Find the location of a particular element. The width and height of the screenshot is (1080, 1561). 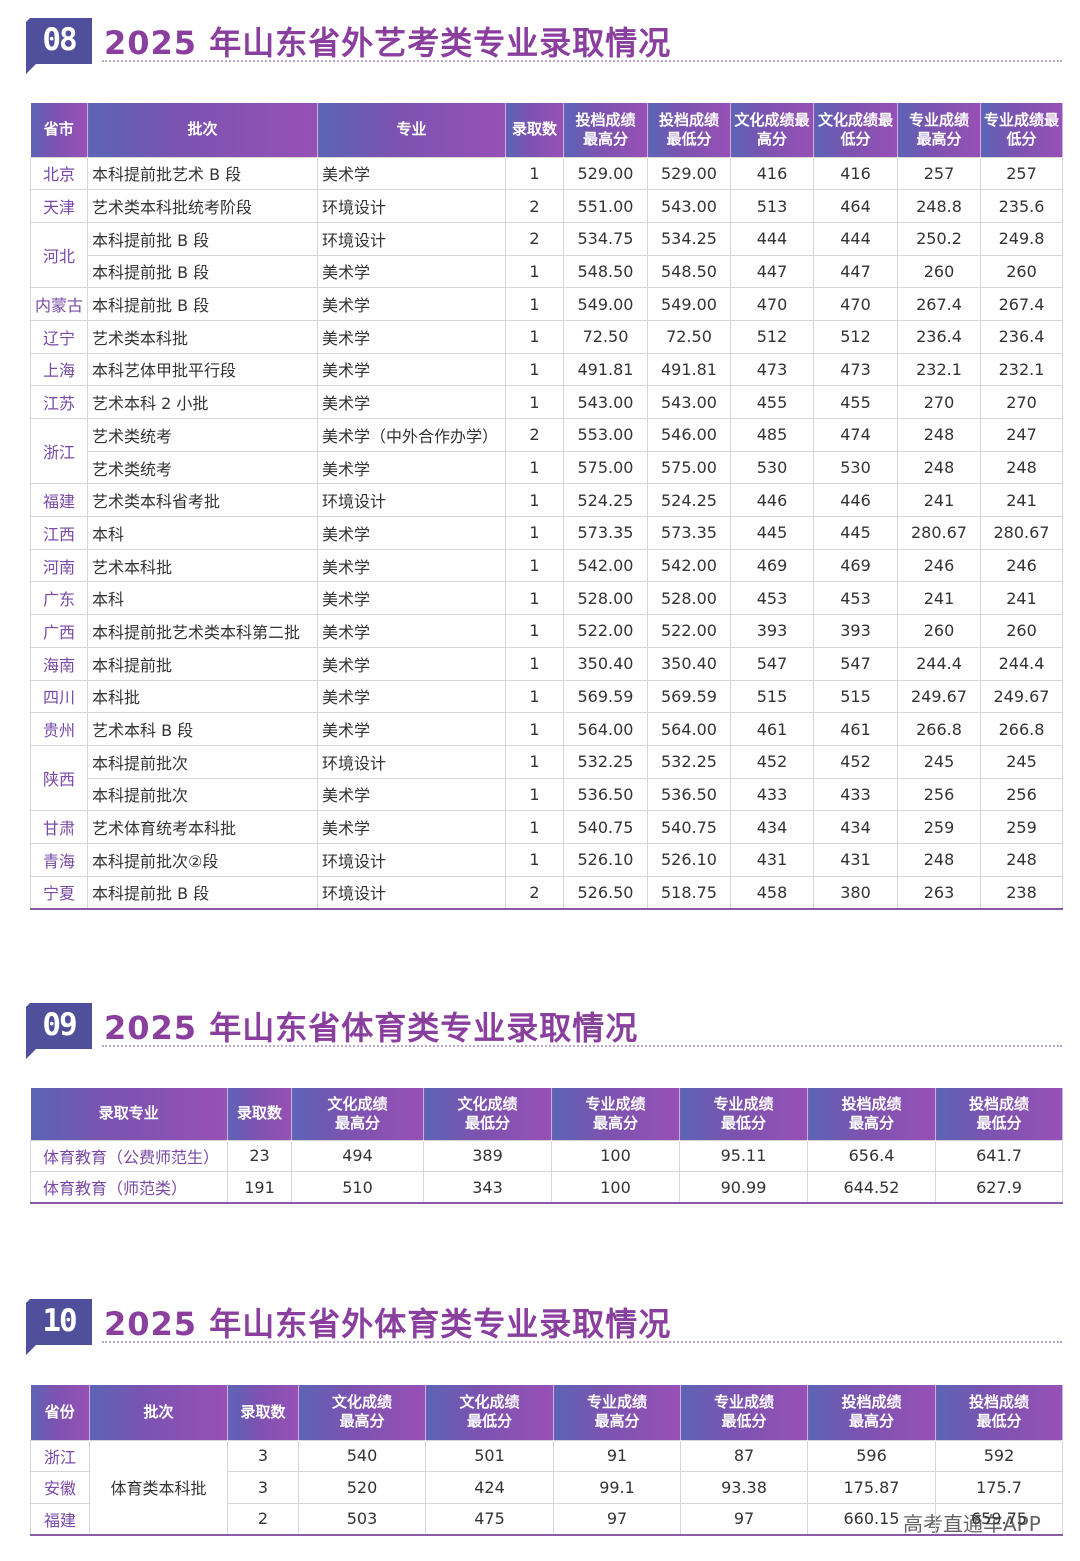

cell: 艺术本科批 is located at coordinates (202, 565).